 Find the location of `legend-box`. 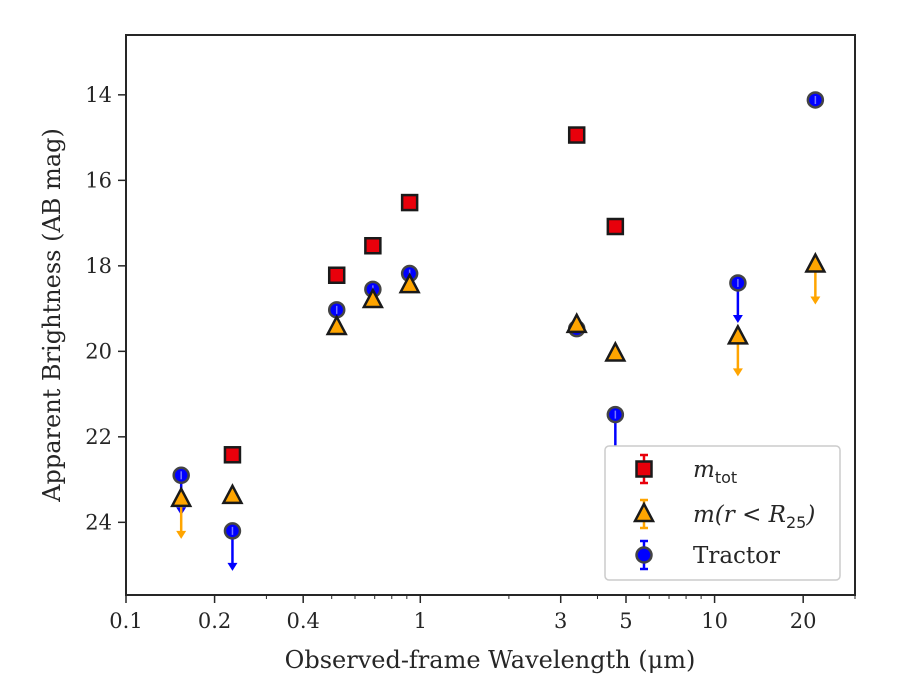

legend-box is located at coordinates (722, 513).